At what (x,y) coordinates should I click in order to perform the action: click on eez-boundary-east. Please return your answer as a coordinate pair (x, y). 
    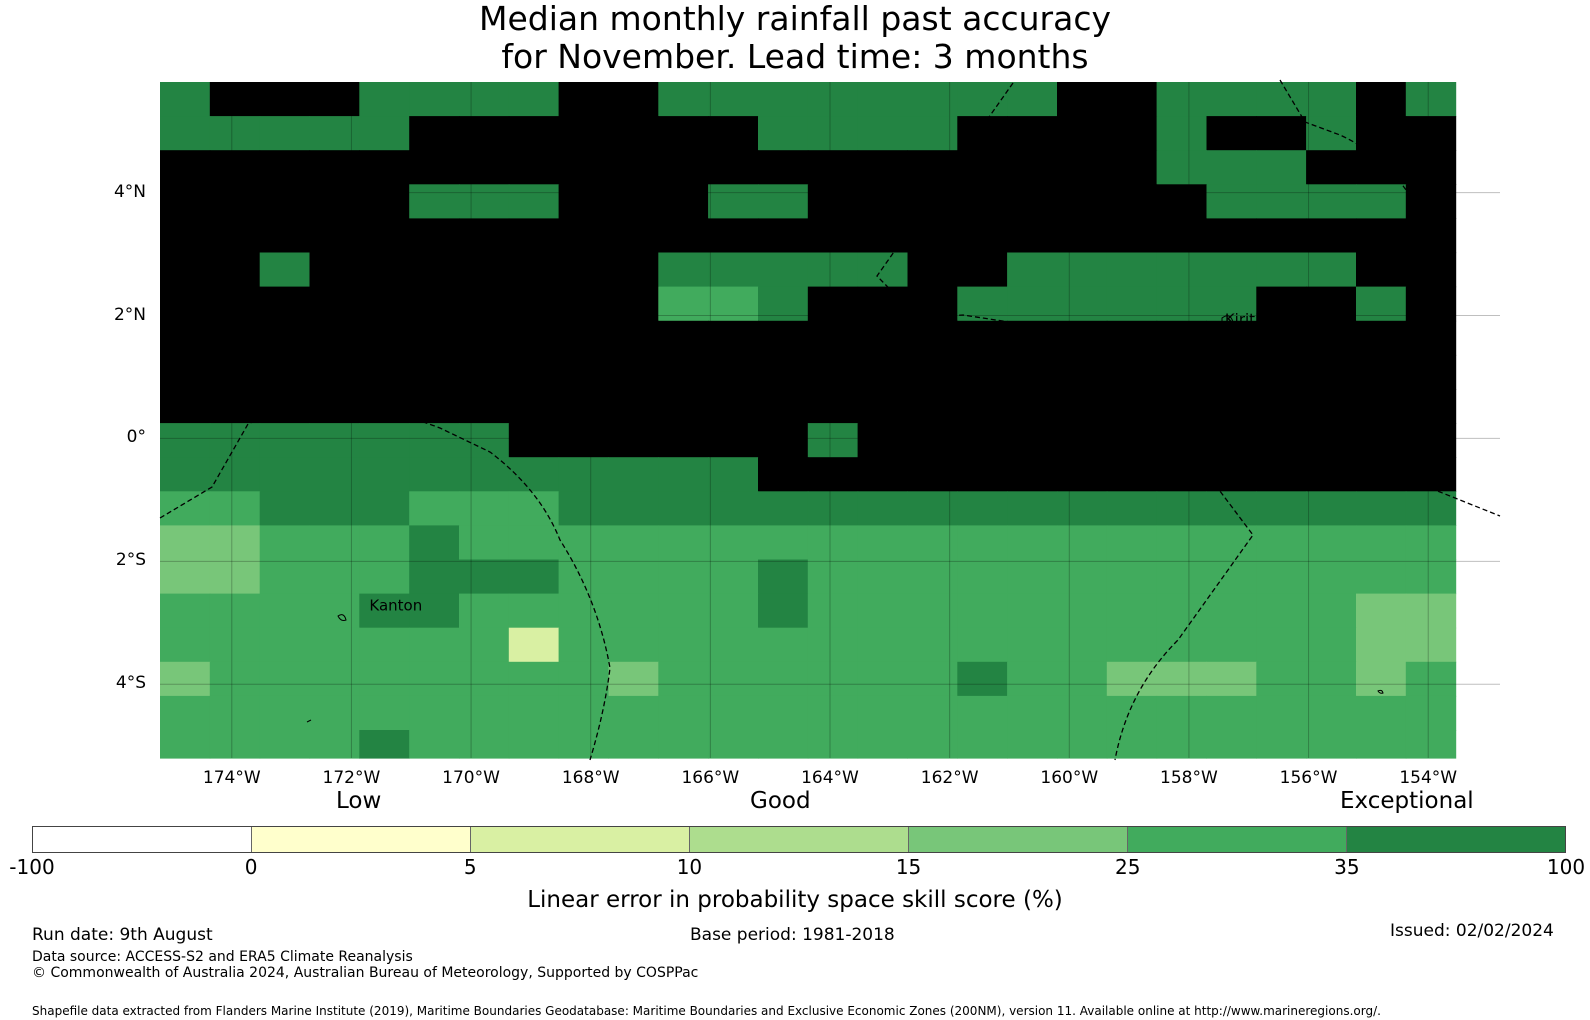
    Looking at the image, I should click on (1390, 298).